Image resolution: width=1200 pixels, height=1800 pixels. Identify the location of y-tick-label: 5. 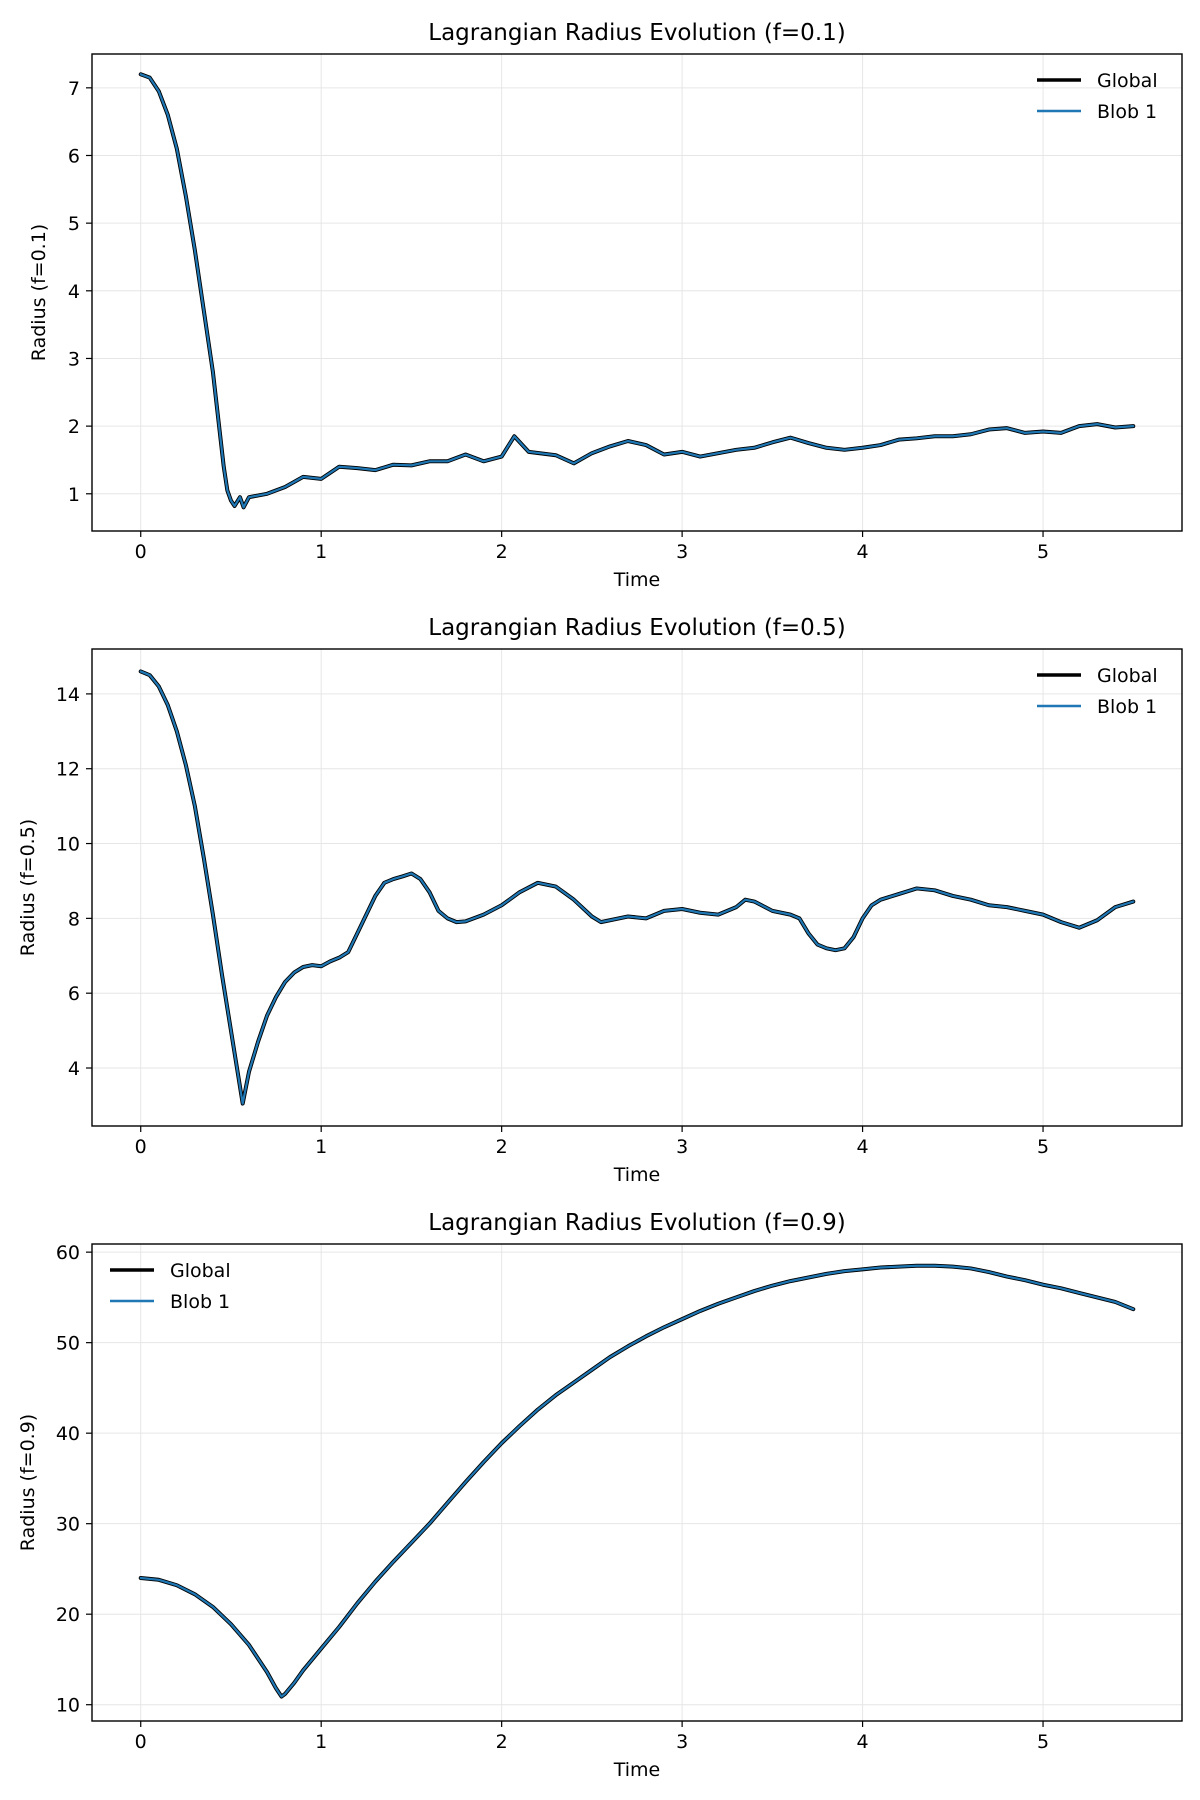
(74, 224).